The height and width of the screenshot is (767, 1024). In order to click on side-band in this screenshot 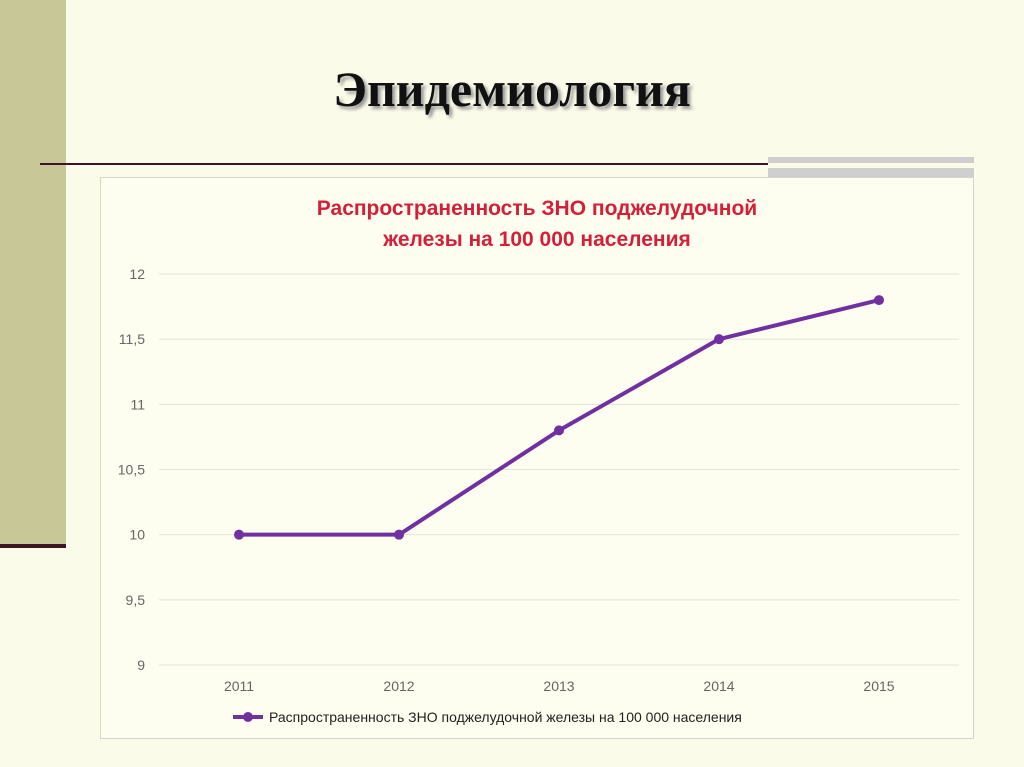, I will do `click(33, 273)`.